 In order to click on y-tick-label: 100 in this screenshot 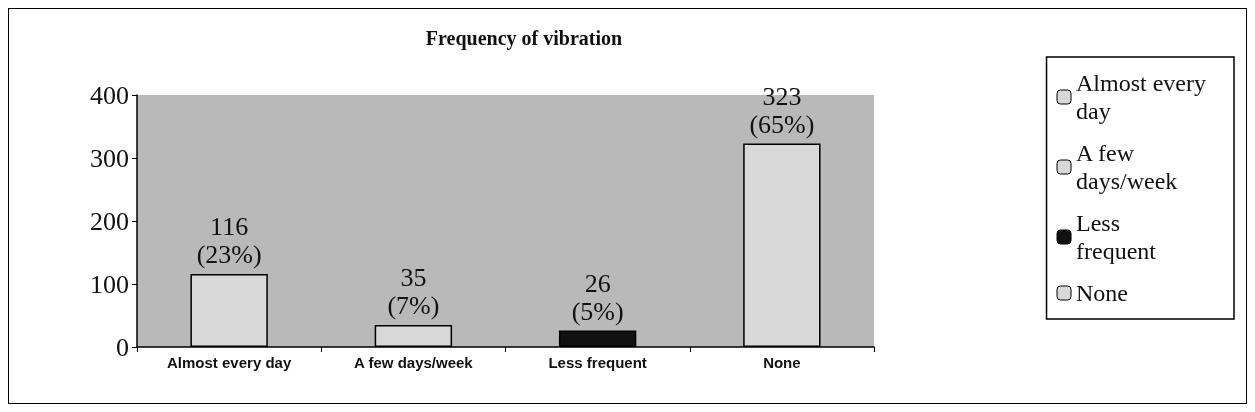, I will do `click(109, 284)`.